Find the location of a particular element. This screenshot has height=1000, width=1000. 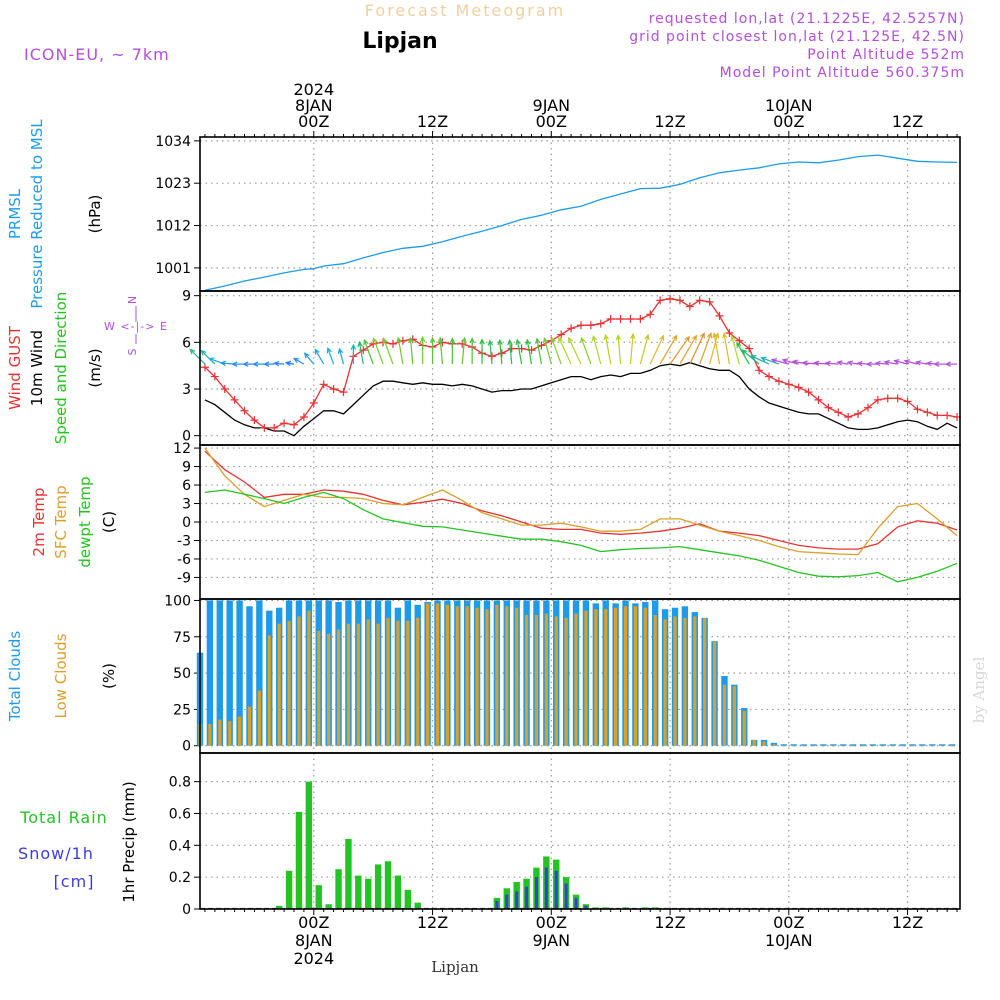

wind10-line is located at coordinates (581, 399).